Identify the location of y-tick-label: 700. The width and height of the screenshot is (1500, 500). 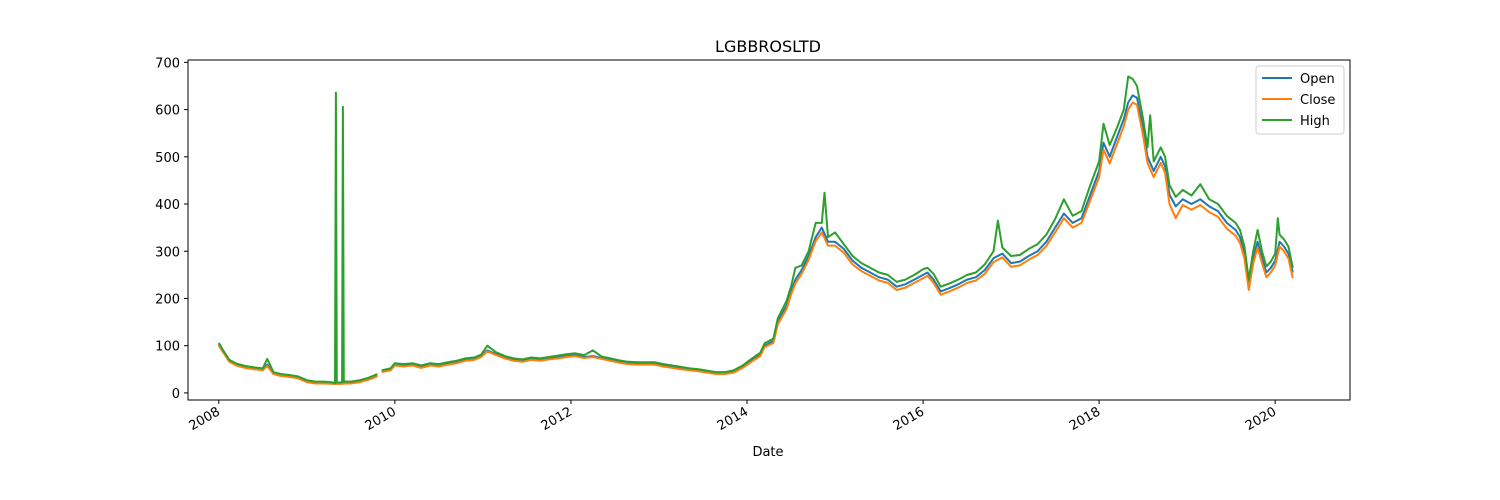
(167, 63).